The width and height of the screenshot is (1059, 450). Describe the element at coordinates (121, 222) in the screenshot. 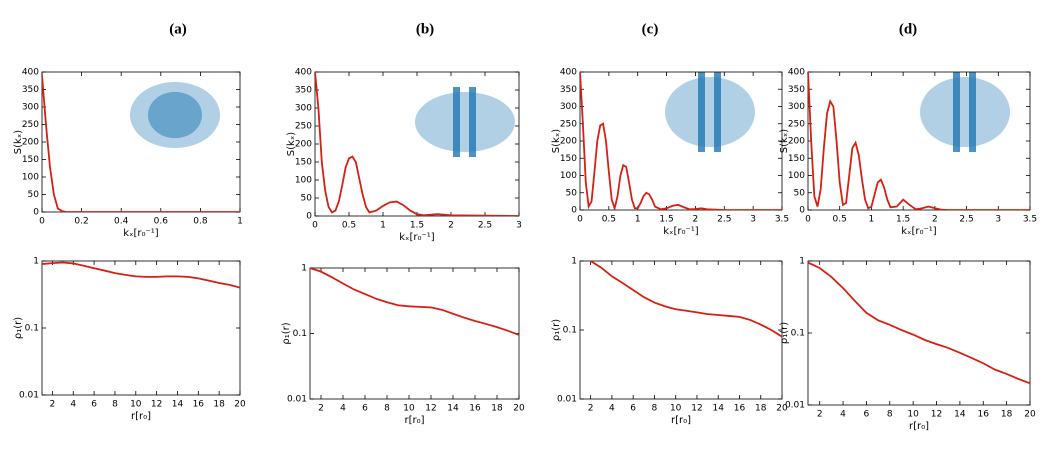

I see `x-tick-label: 0.4` at that location.